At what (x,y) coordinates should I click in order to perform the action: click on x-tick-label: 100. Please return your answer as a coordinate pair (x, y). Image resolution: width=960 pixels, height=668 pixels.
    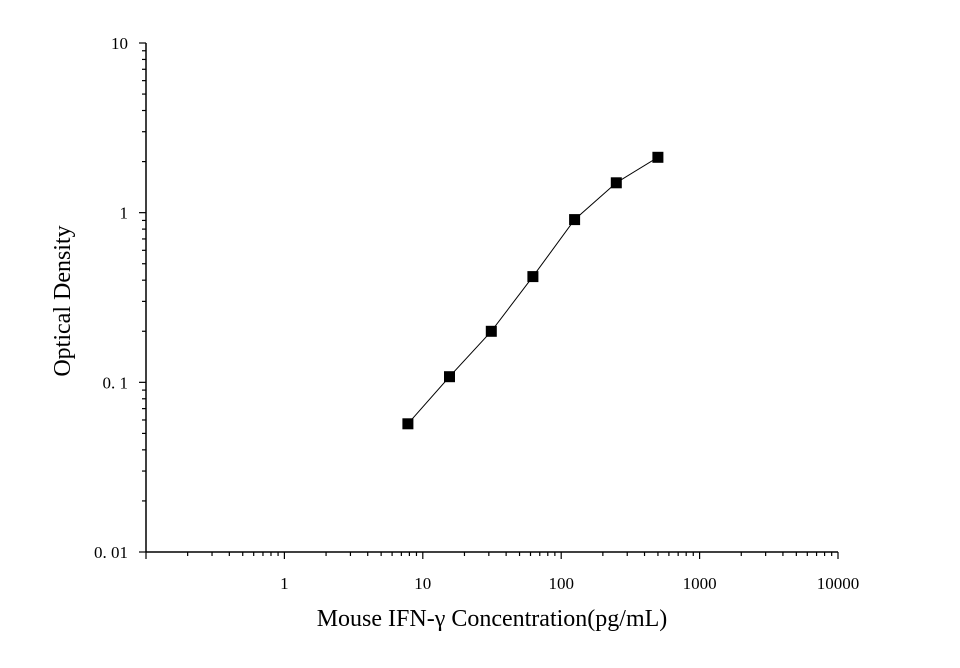
    Looking at the image, I should click on (561, 583).